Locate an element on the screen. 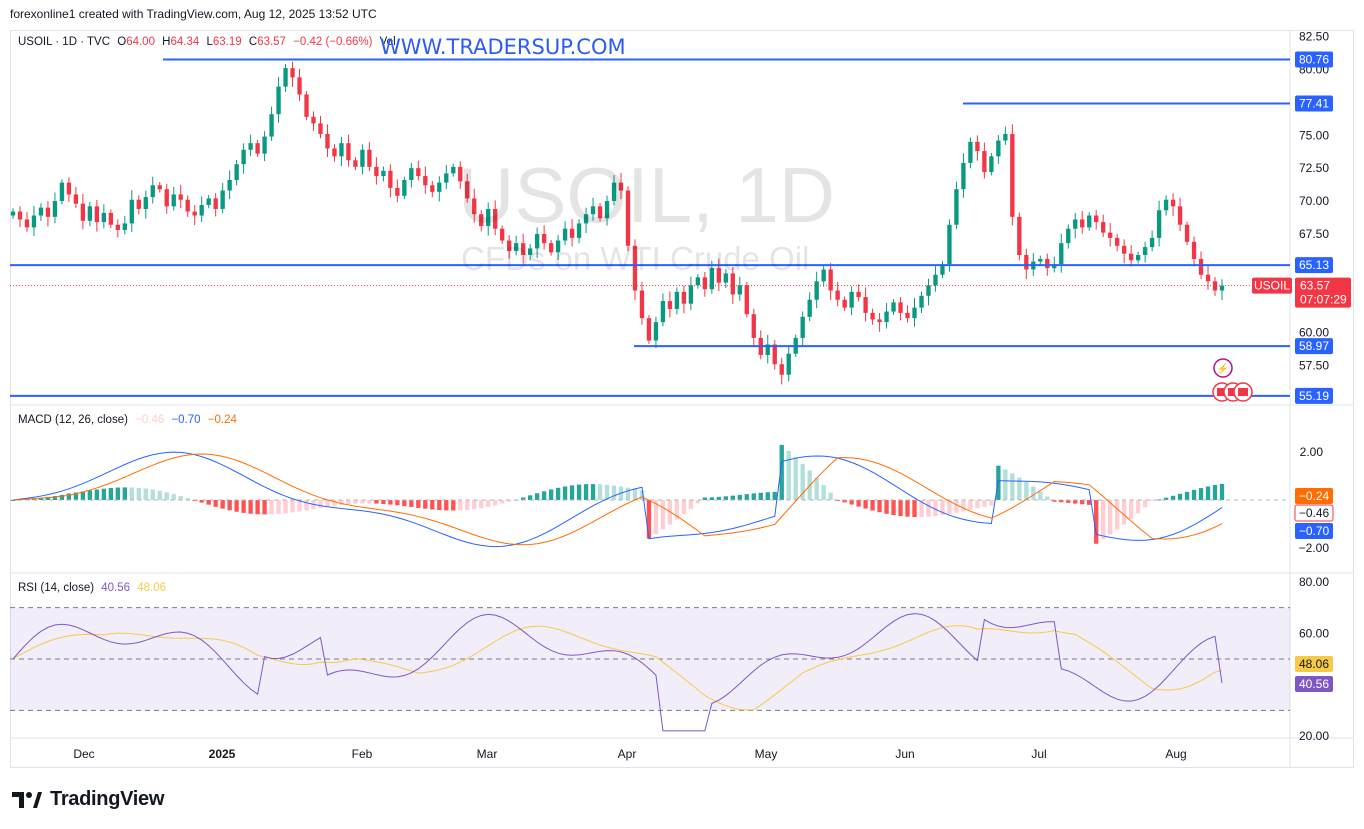  close-value: 63.57 is located at coordinates (271, 42).